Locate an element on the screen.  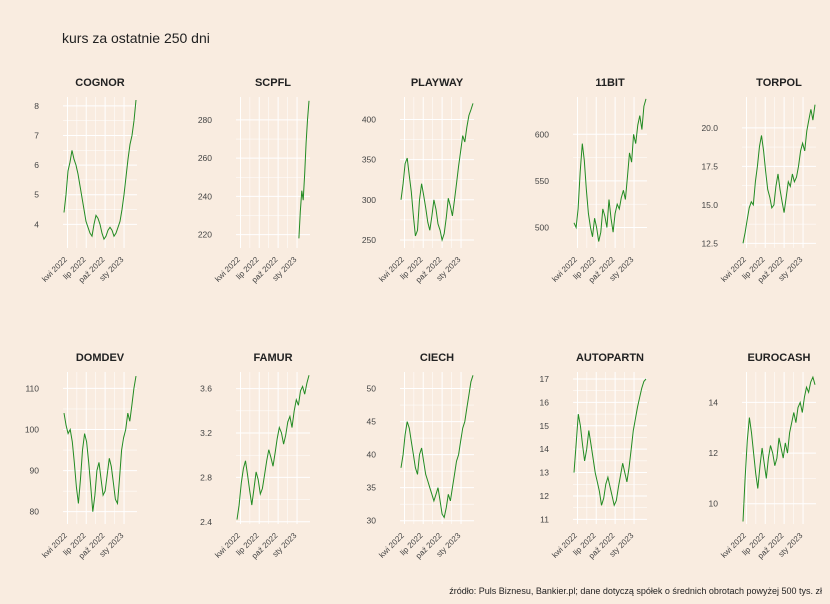
y-tick-label: 13 is located at coordinates (545, 473).